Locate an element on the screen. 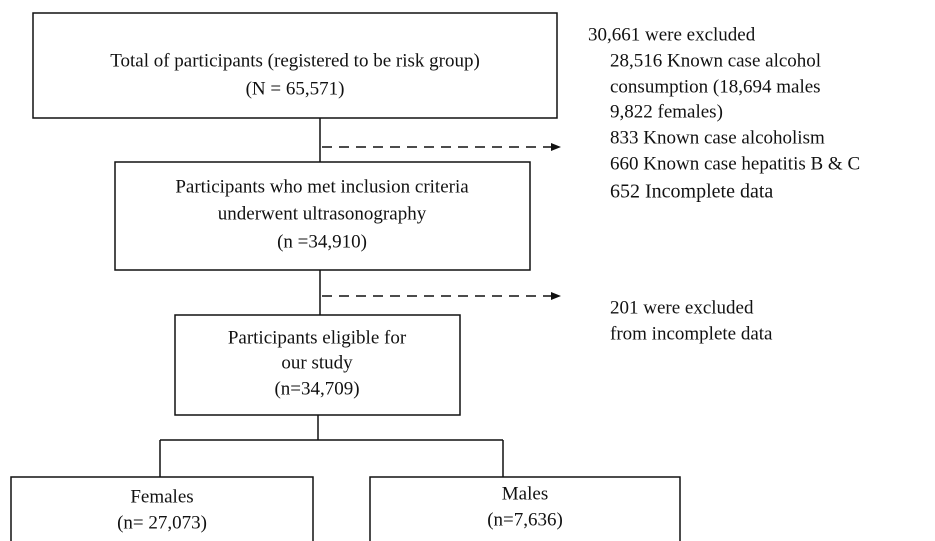  node-text: (n=34,709) is located at coordinates (316, 388).